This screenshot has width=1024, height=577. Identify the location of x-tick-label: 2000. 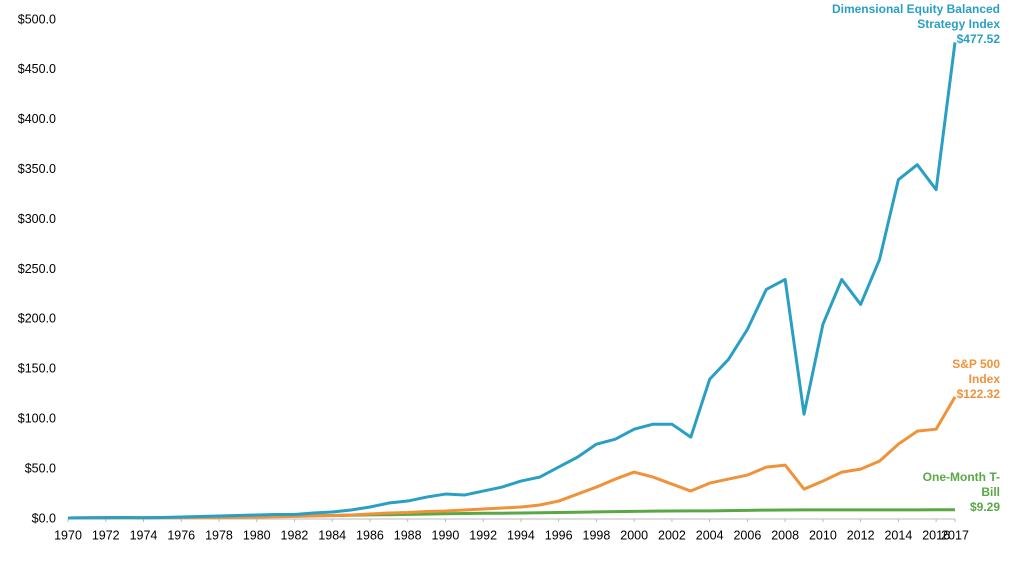
(634, 535).